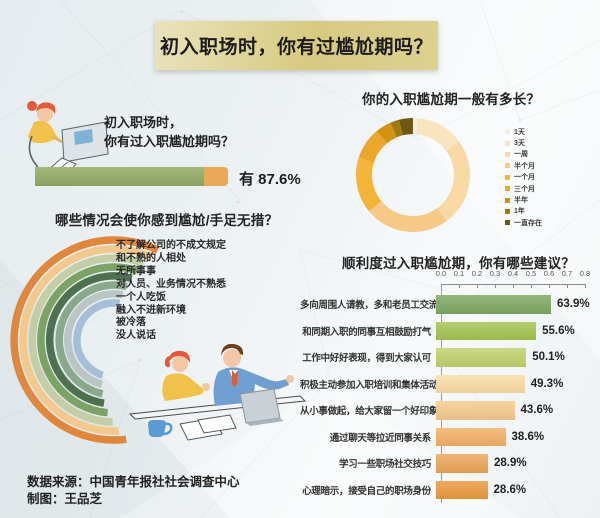 Image resolution: width=600 pixels, height=518 pixels. Describe the element at coordinates (523, 142) in the screenshot. I see `legend-item-1: 3天` at that location.